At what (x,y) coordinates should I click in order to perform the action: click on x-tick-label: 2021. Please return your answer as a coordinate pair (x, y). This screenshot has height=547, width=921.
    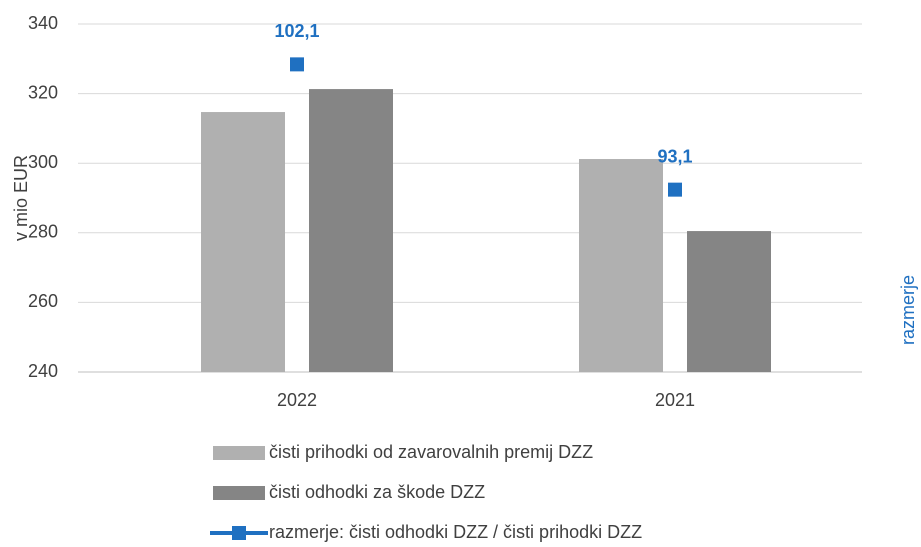
    Looking at the image, I should click on (675, 400).